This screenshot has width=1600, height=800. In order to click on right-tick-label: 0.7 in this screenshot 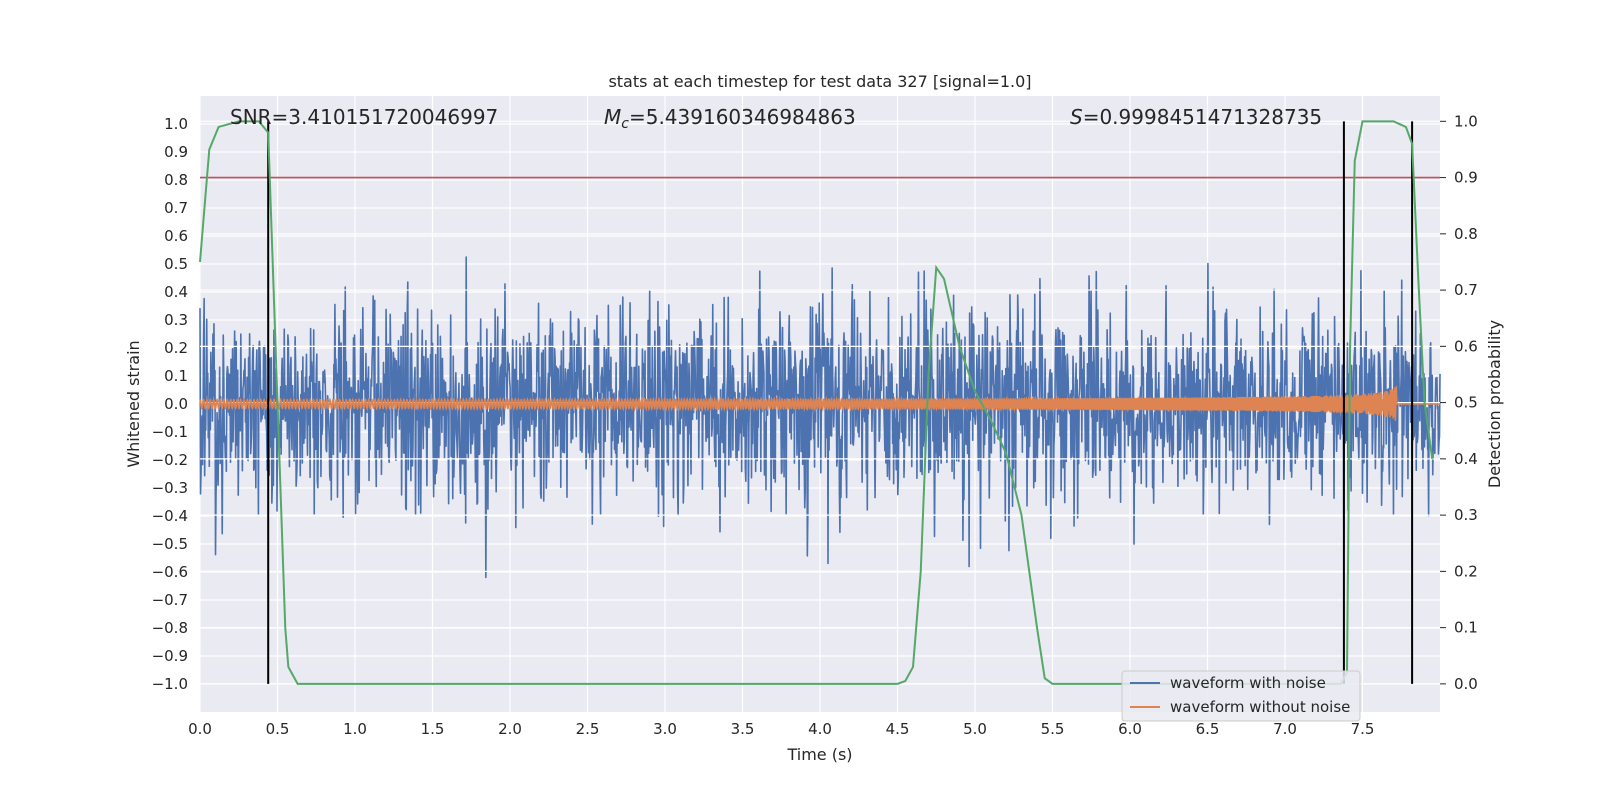, I will do `click(1466, 290)`.